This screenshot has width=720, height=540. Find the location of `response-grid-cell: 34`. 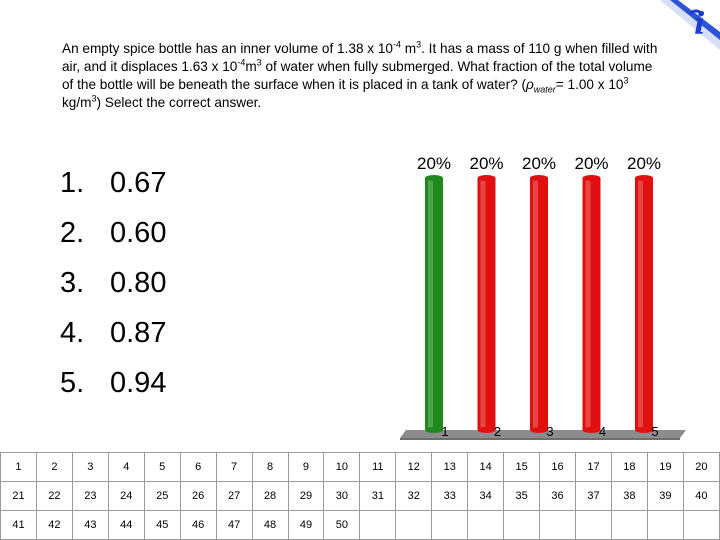

response-grid-cell: 34 is located at coordinates (486, 496).